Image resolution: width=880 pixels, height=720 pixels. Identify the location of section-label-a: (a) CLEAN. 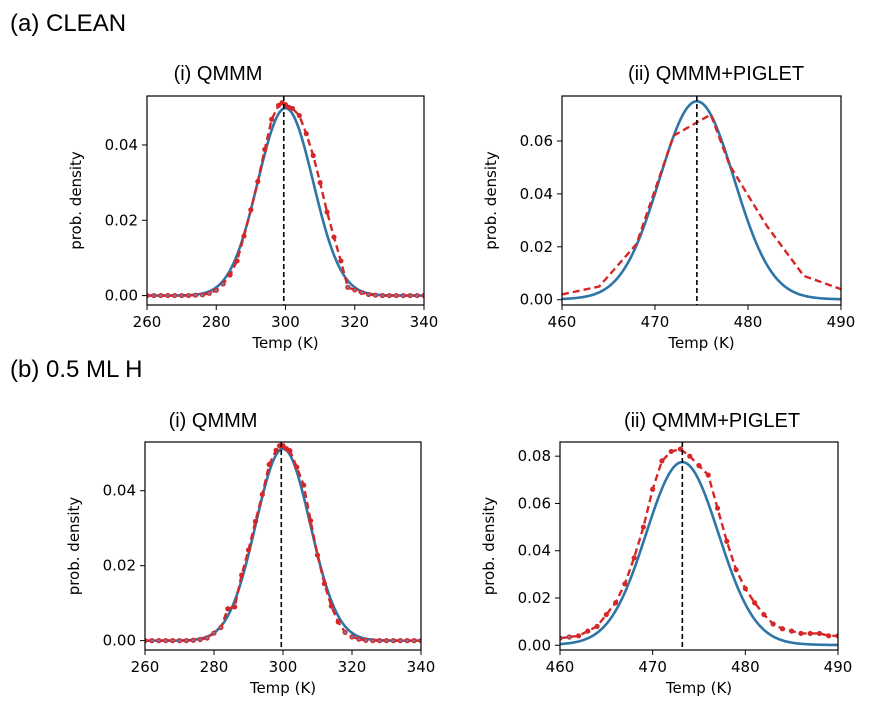
(68, 23).